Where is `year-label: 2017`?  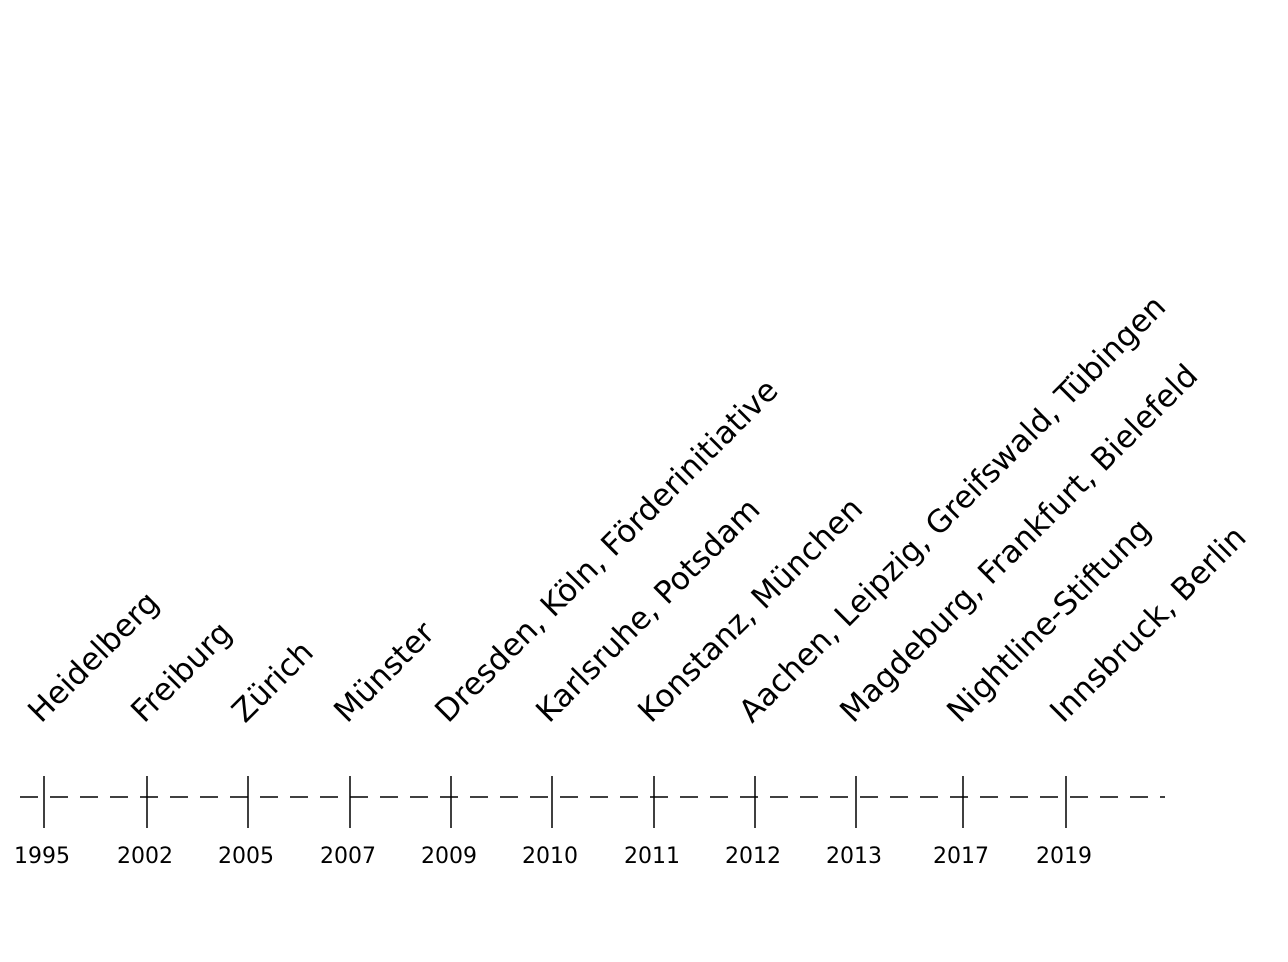 year-label: 2017 is located at coordinates (961, 856).